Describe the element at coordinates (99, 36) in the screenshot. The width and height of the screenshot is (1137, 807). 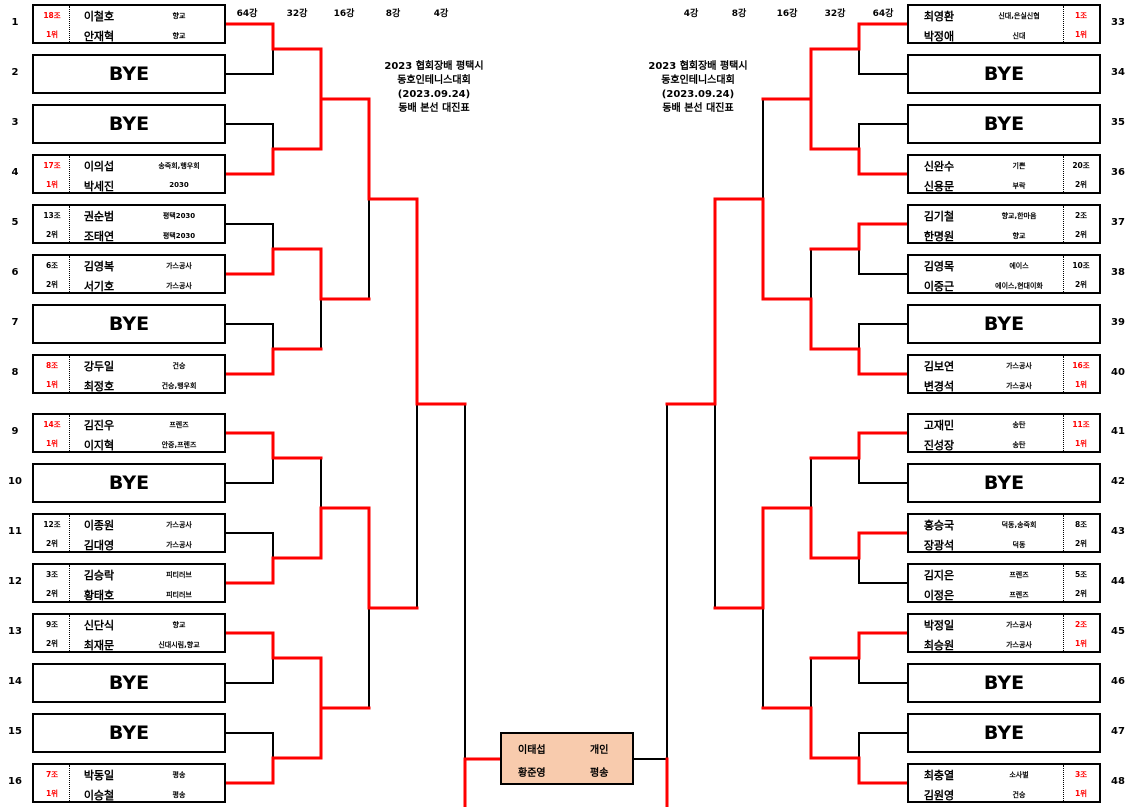
I see `player-name: 안재혁` at that location.